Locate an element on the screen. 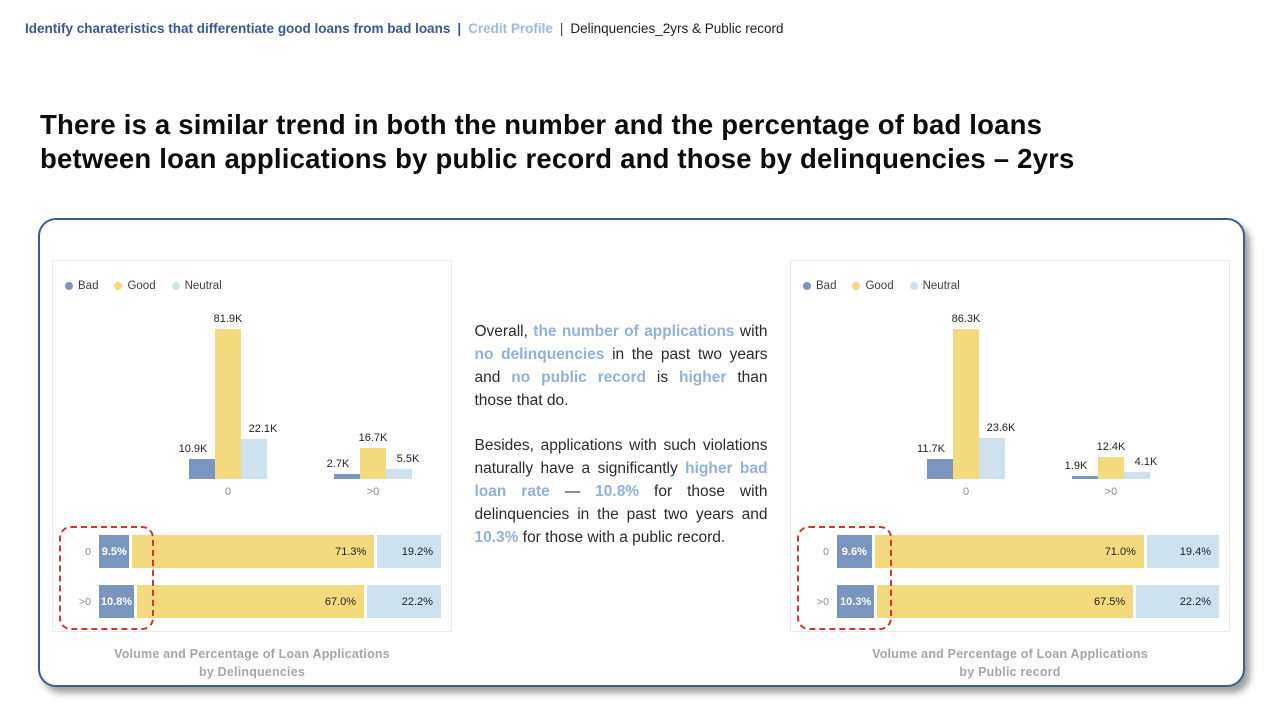  plain-text: with is located at coordinates (751, 331).